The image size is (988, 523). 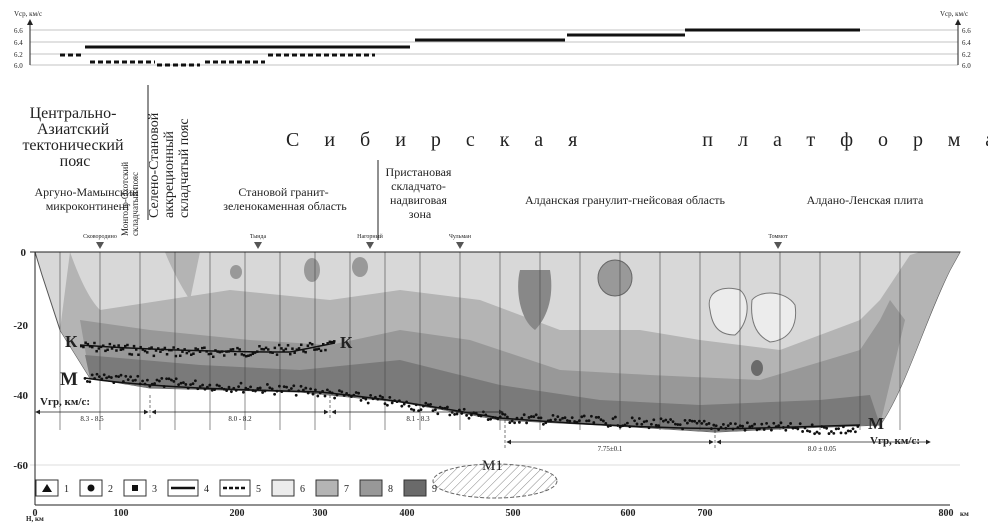 I want to click on line: зеленокаменная область, so click(x=285, y=206).